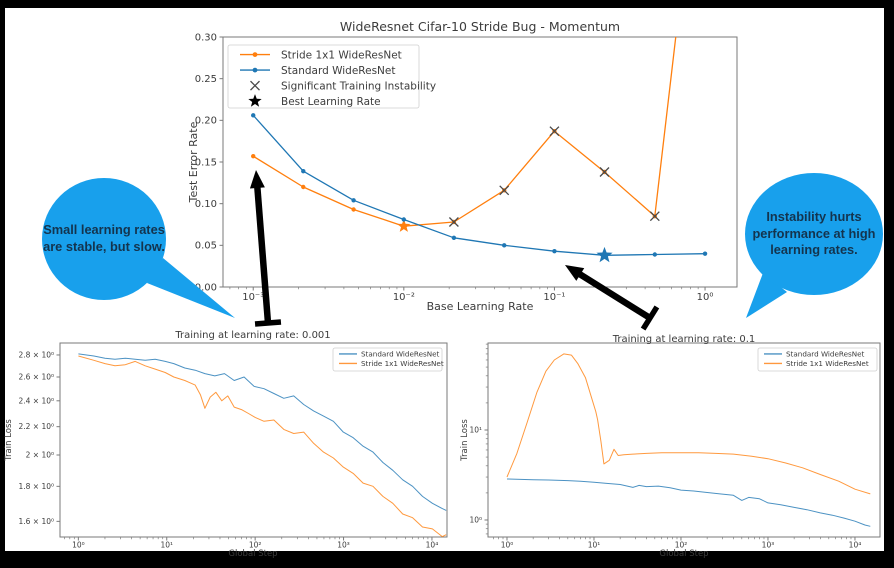 The width and height of the screenshot is (894, 568). I want to click on y-tick-label: 1.8 × 10⁰, so click(36, 486).